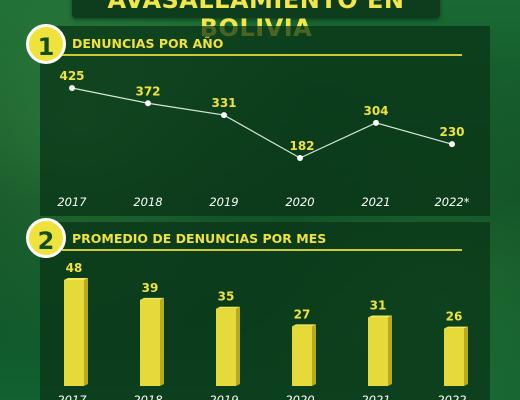 This screenshot has width=520, height=400. Describe the element at coordinates (223, 103) in the screenshot. I see `data-label: 331` at that location.